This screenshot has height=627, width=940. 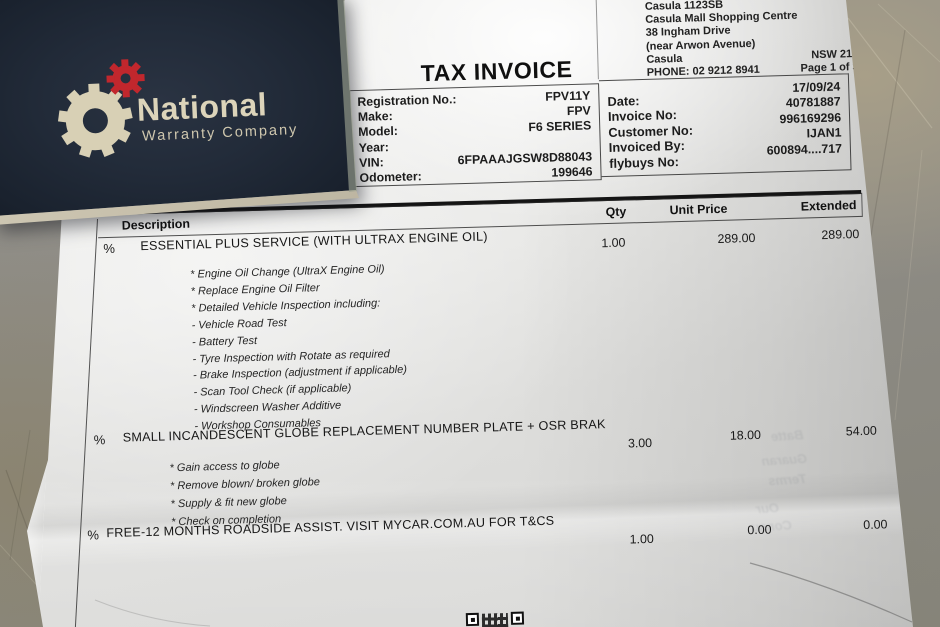 I want to click on booklet-brand-name: National, so click(x=202, y=107).